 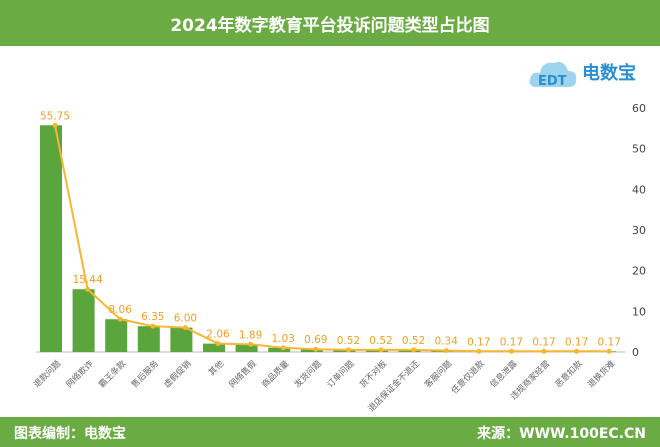 I want to click on x-tick-label: 任意仅退款, so click(x=468, y=377).